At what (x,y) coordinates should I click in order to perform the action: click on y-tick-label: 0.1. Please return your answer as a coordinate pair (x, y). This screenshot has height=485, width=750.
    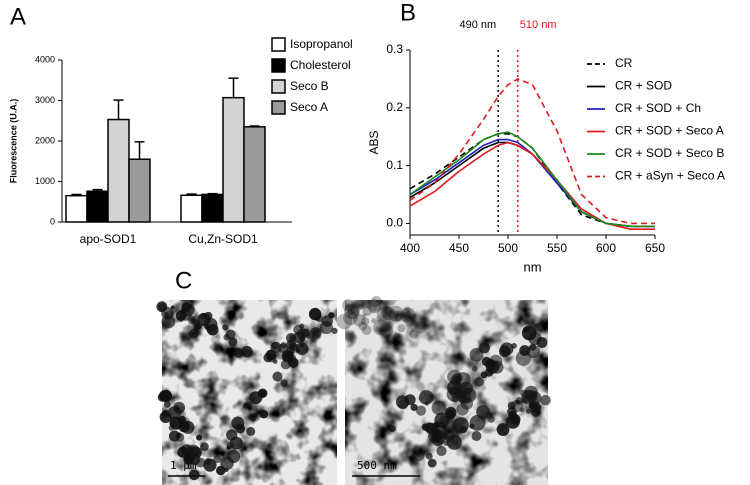
    Looking at the image, I should click on (394, 165).